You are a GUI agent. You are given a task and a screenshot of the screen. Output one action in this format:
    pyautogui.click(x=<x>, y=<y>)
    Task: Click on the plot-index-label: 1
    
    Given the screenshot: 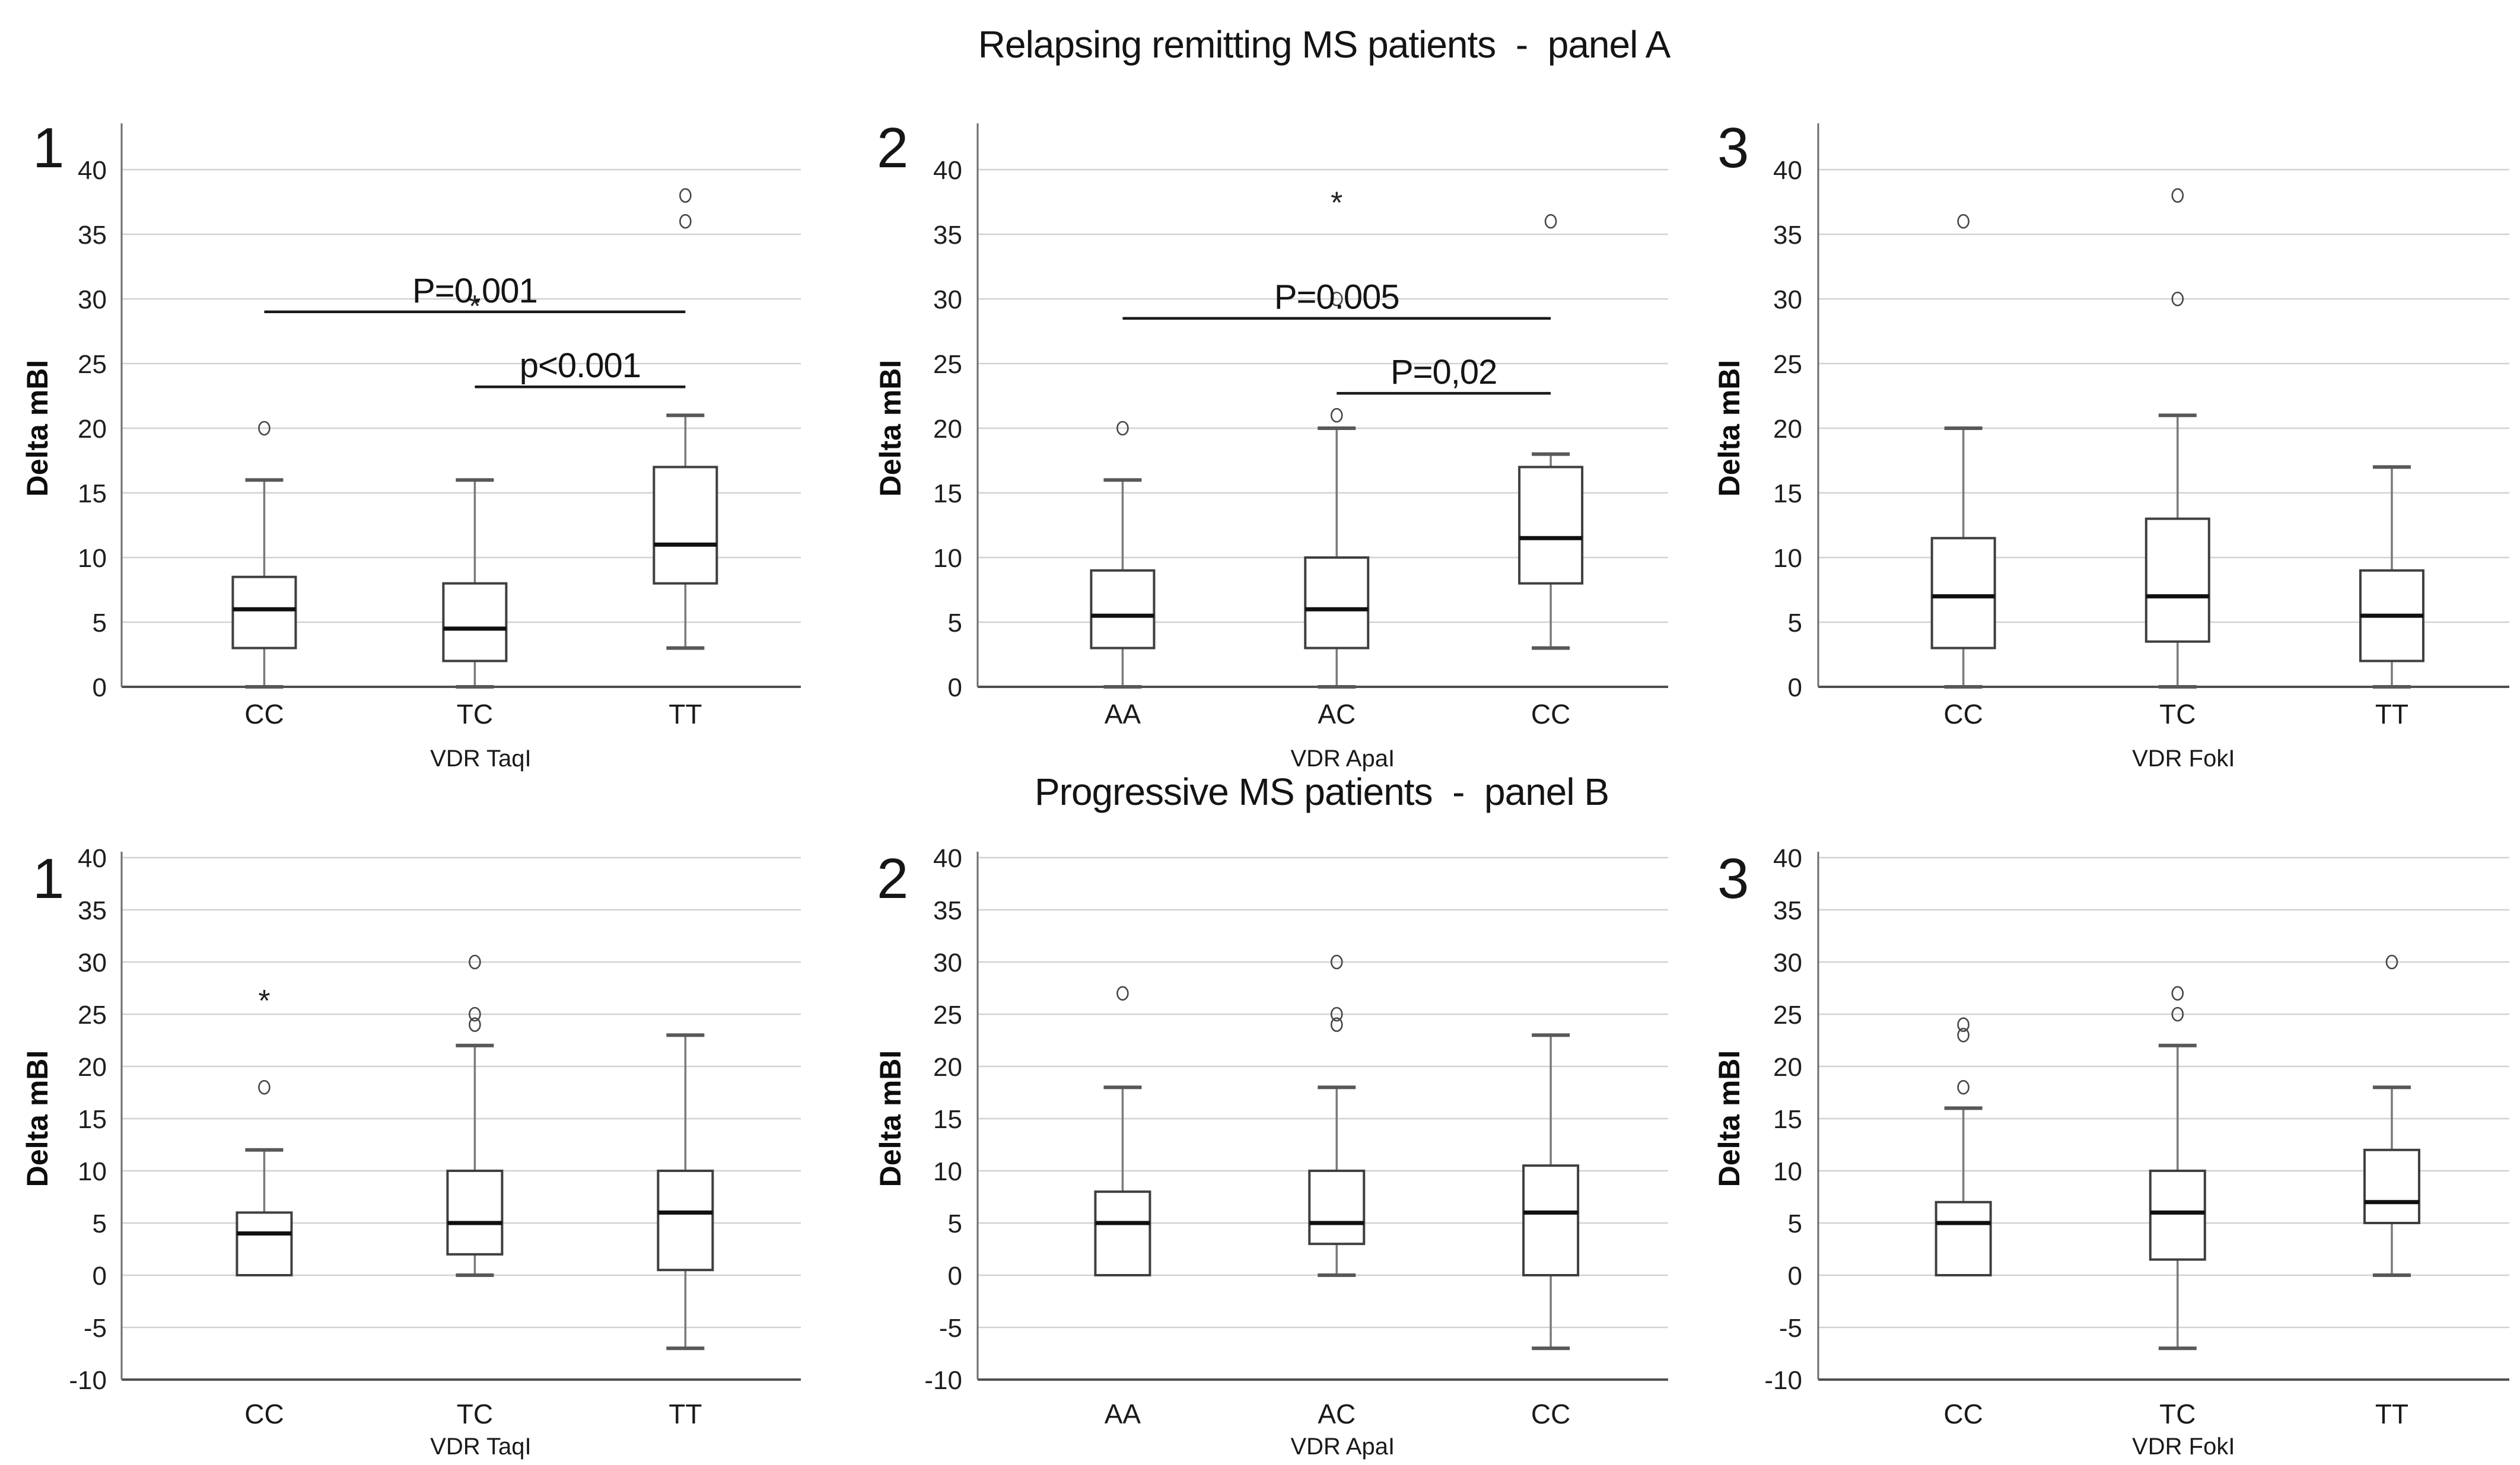 What is the action you would take?
    pyautogui.click(x=49, y=878)
    